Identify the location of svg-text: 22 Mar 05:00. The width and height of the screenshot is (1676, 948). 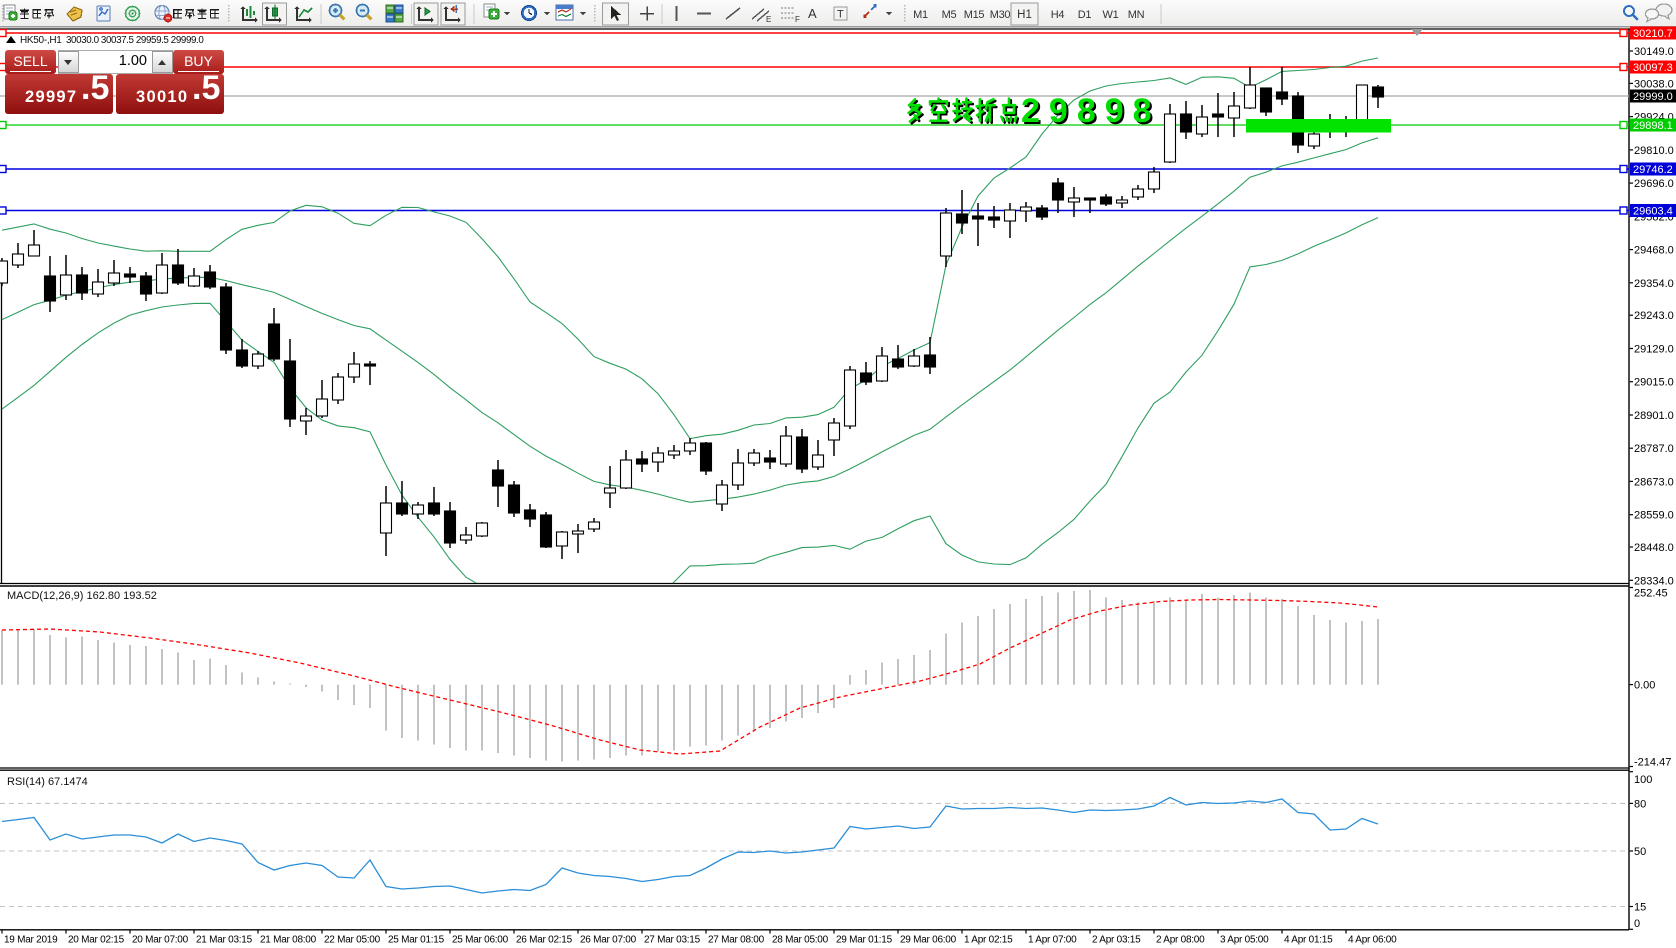
(352, 940).